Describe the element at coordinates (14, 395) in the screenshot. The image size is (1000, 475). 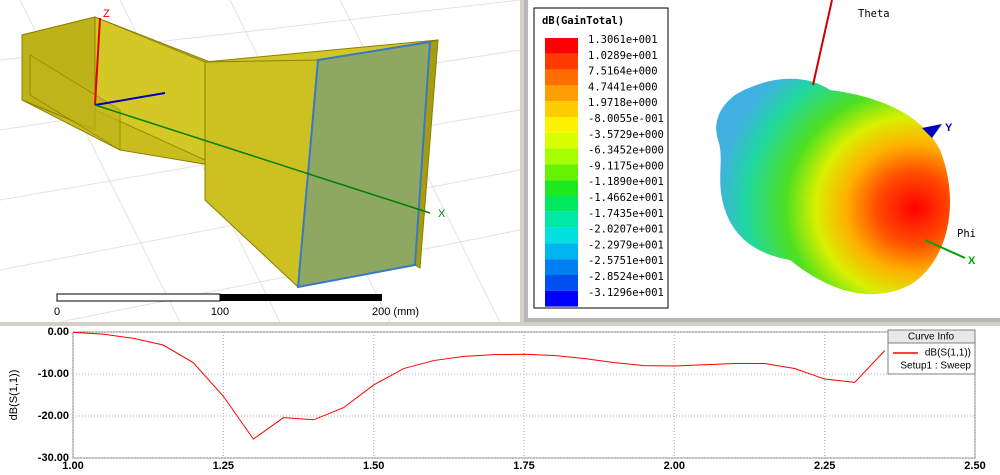
I see `y-axis-label: dB(S(1,1))` at that location.